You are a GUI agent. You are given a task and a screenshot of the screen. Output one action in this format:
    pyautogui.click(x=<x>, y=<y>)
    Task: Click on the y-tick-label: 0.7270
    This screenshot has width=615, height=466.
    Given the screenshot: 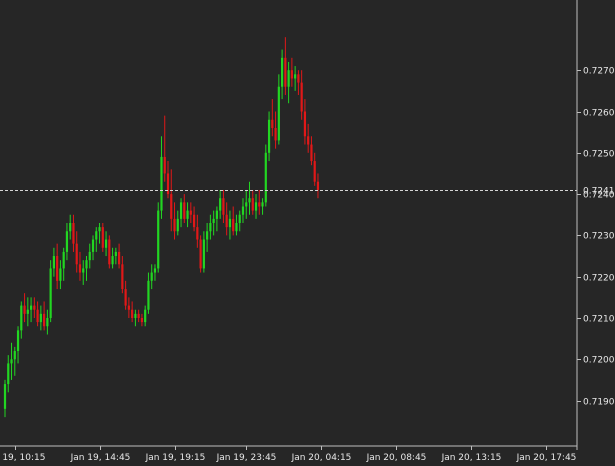 What is the action you would take?
    pyautogui.click(x=599, y=72)
    